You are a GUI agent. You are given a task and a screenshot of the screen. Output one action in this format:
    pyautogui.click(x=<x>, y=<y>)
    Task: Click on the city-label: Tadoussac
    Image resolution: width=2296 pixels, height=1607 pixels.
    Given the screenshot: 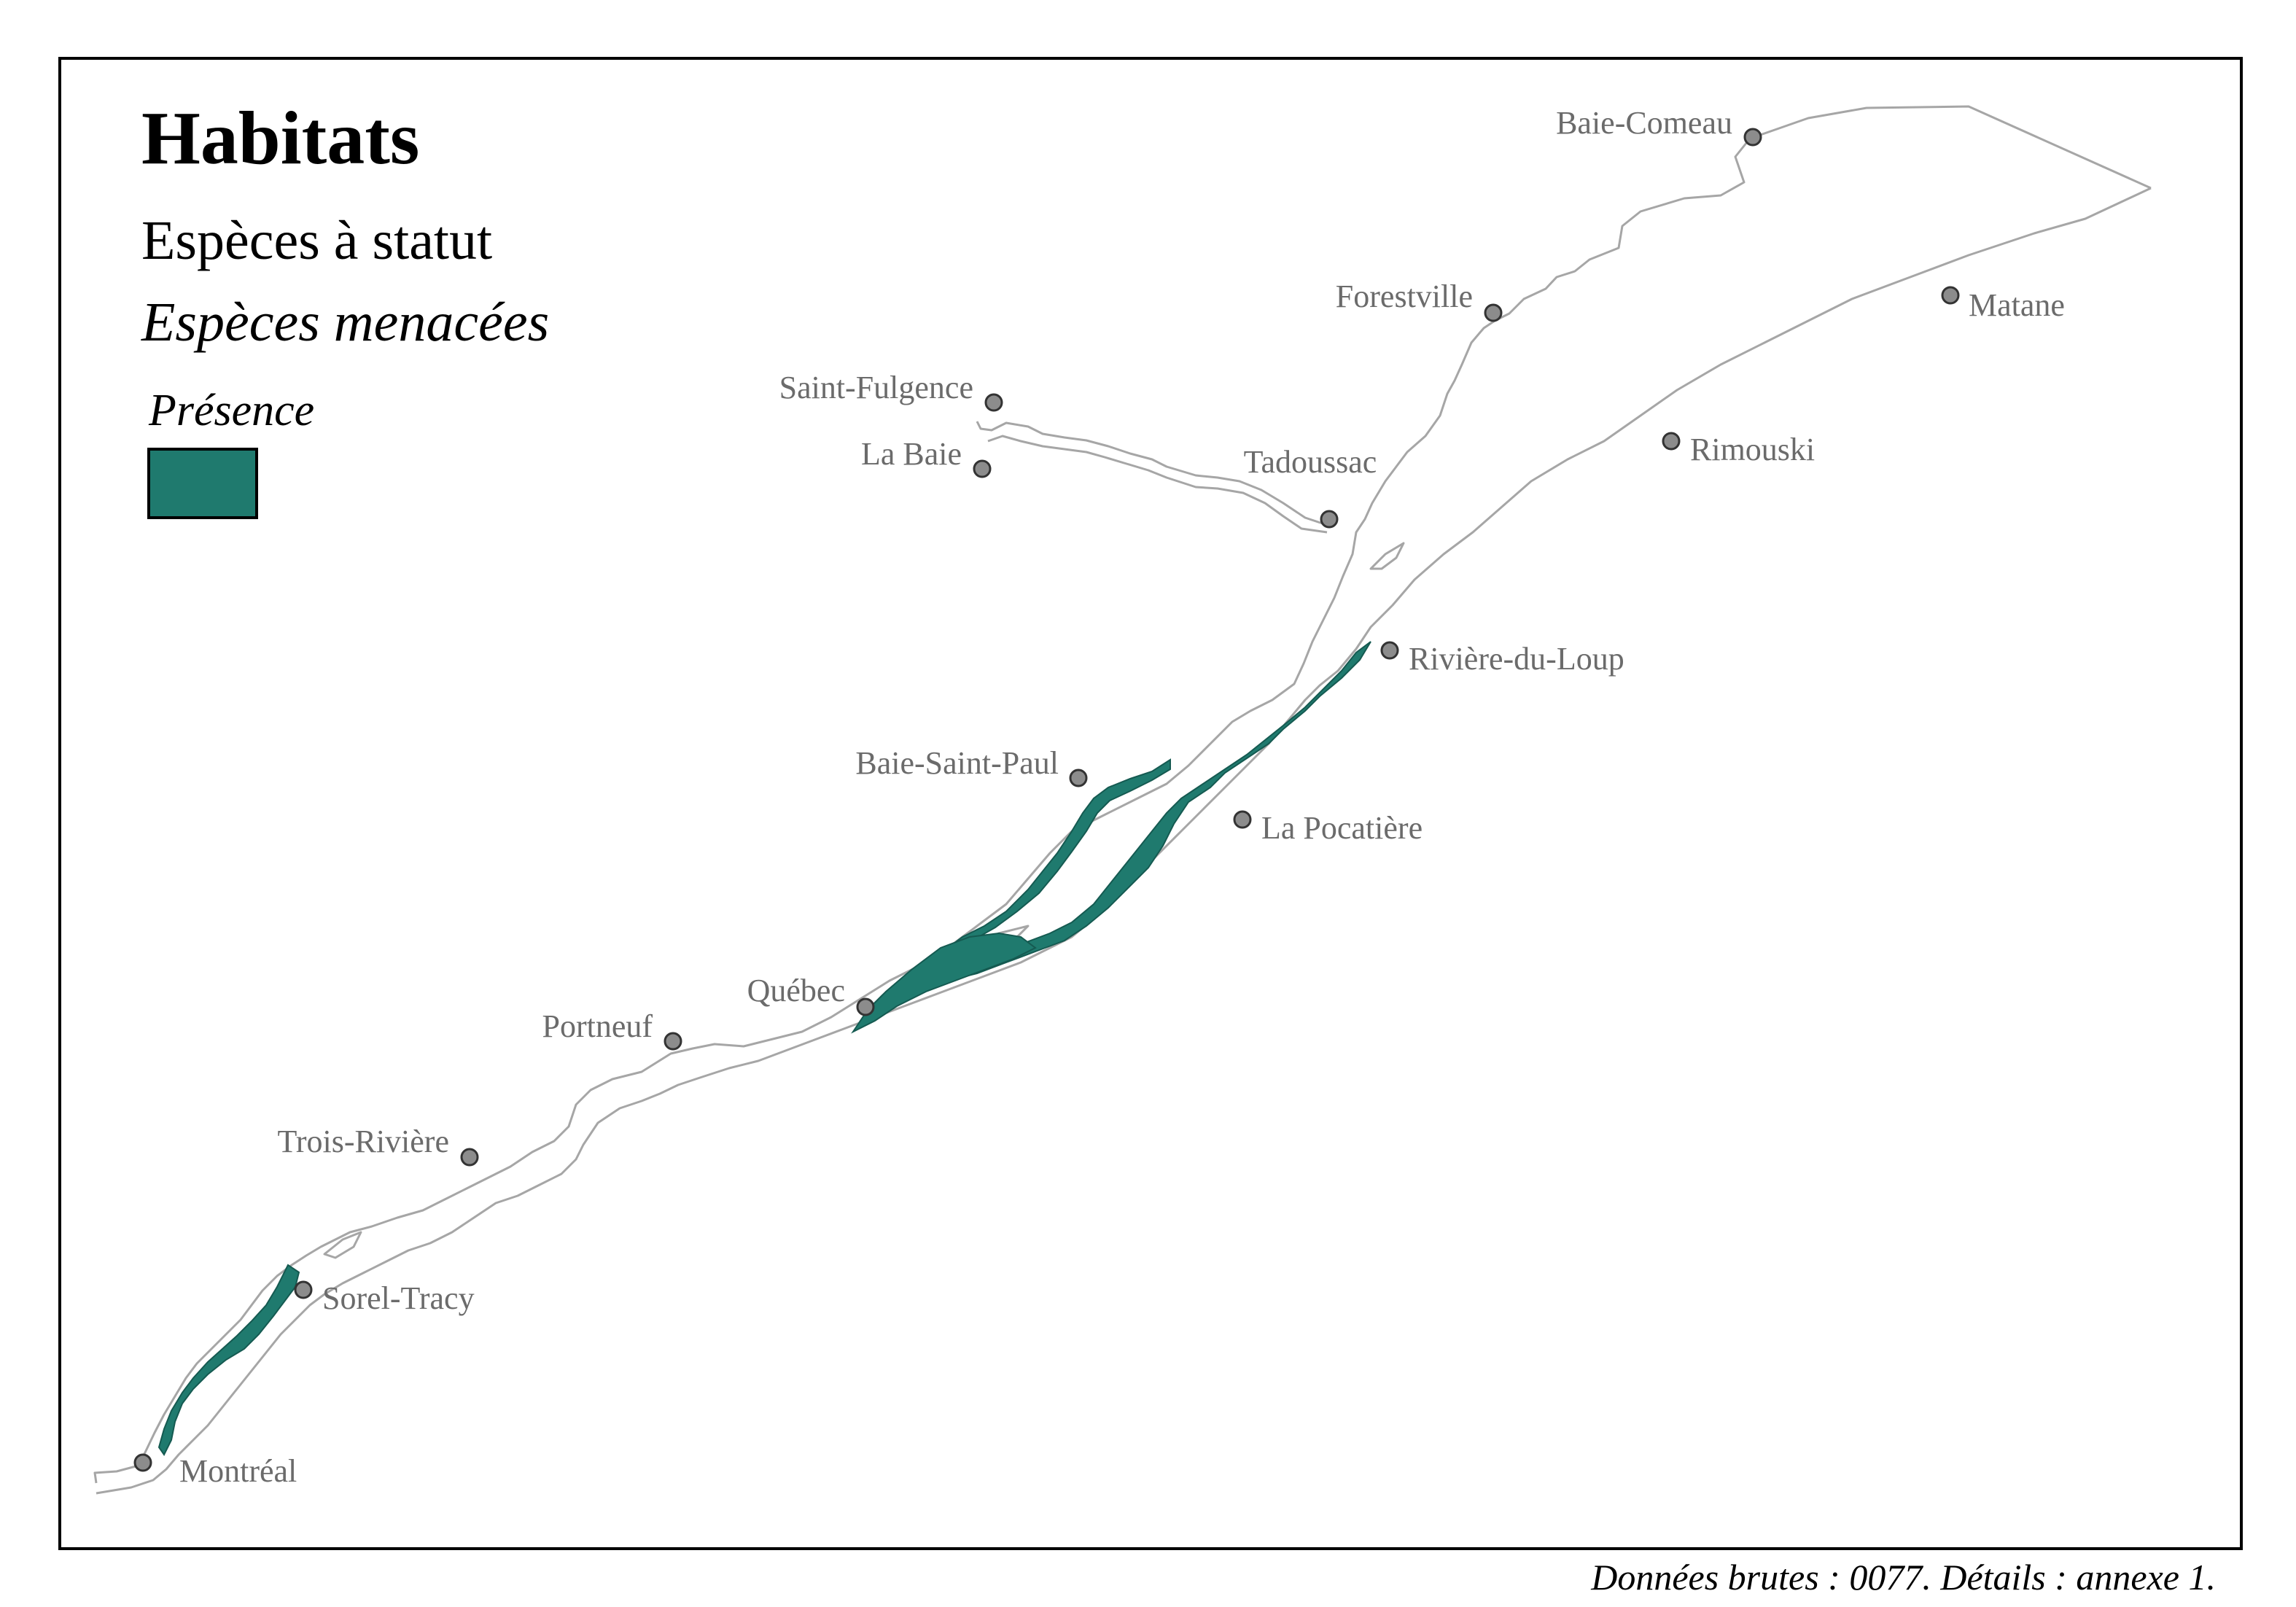 What is the action you would take?
    pyautogui.click(x=1311, y=462)
    